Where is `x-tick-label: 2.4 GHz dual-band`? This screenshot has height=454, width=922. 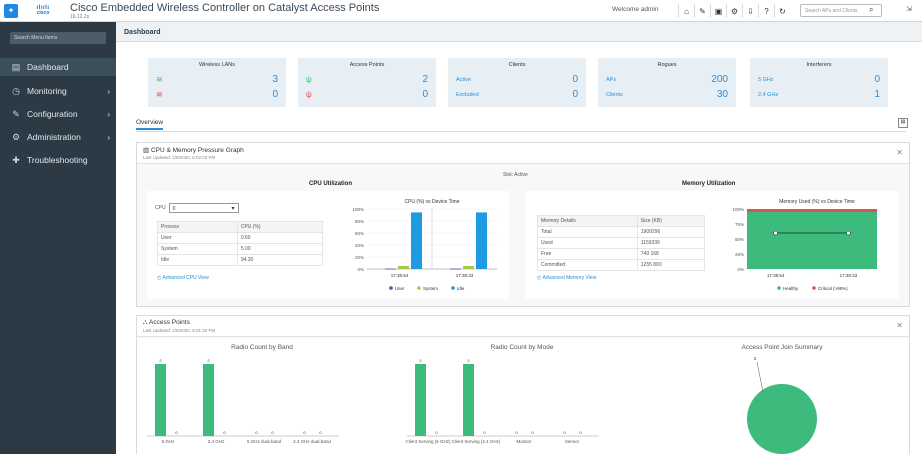 x-tick-label: 2.4 GHz dual-band is located at coordinates (312, 441).